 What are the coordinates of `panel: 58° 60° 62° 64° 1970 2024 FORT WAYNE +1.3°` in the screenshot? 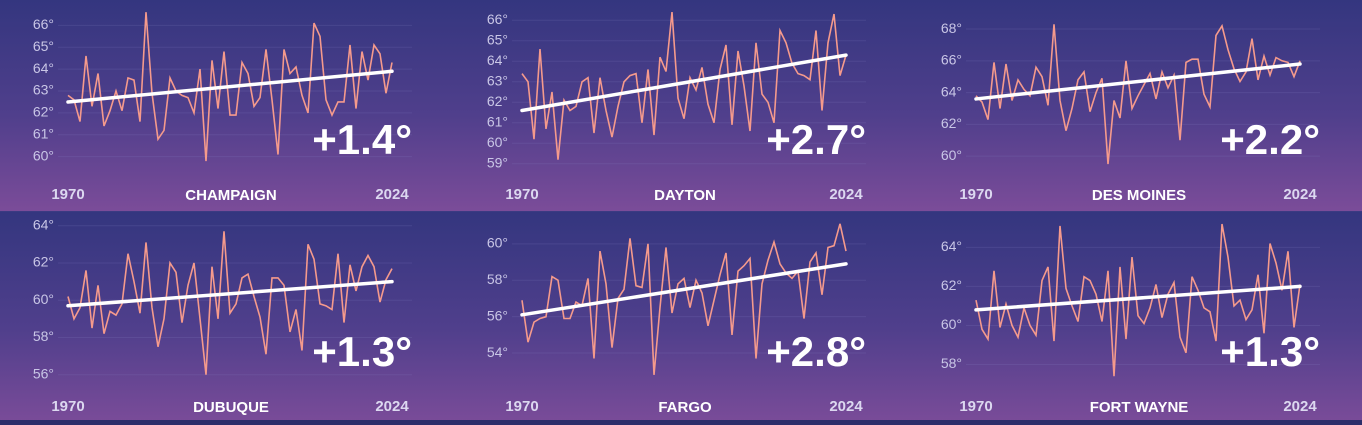 It's located at (1130, 319).